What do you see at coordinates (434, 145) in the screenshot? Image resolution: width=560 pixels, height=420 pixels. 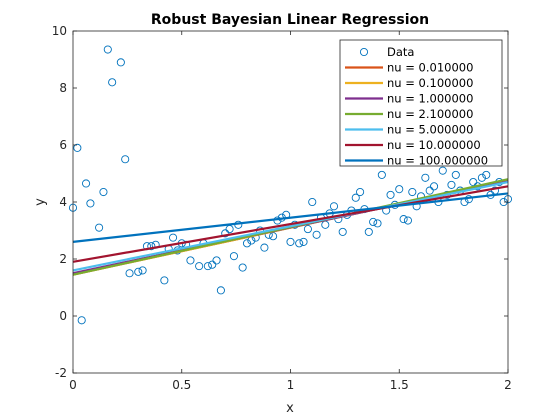 I see `legend-label: nu = 10.000000` at bounding box center [434, 145].